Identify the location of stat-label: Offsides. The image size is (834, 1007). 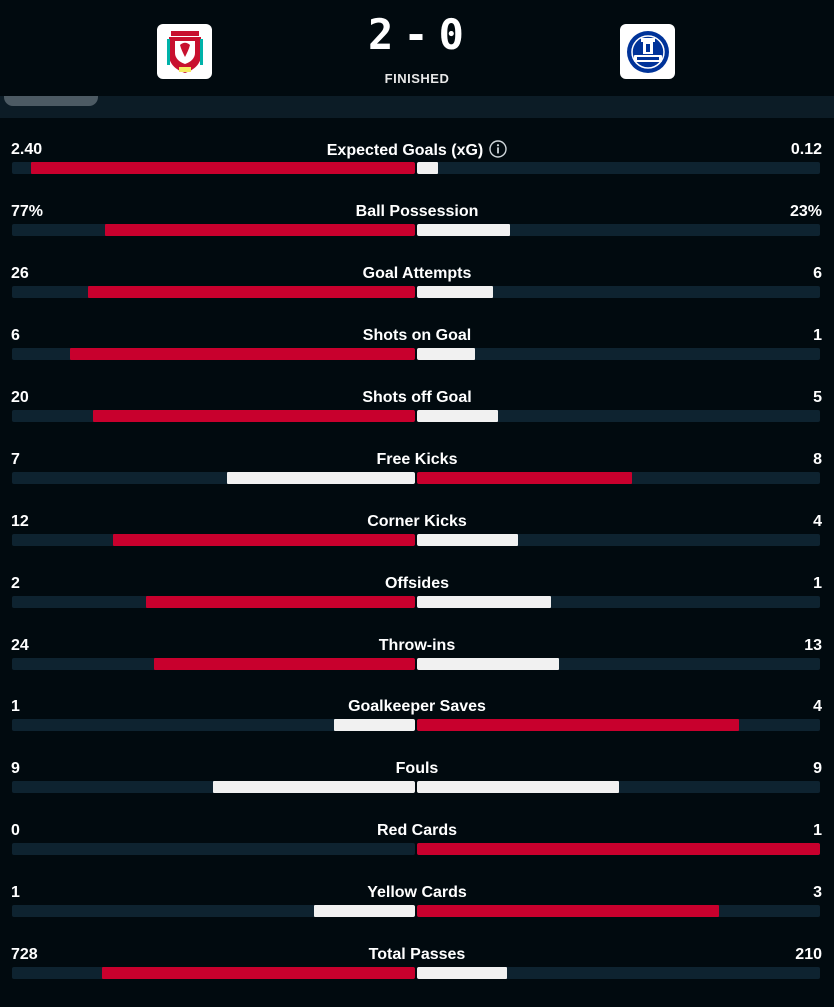
(417, 584).